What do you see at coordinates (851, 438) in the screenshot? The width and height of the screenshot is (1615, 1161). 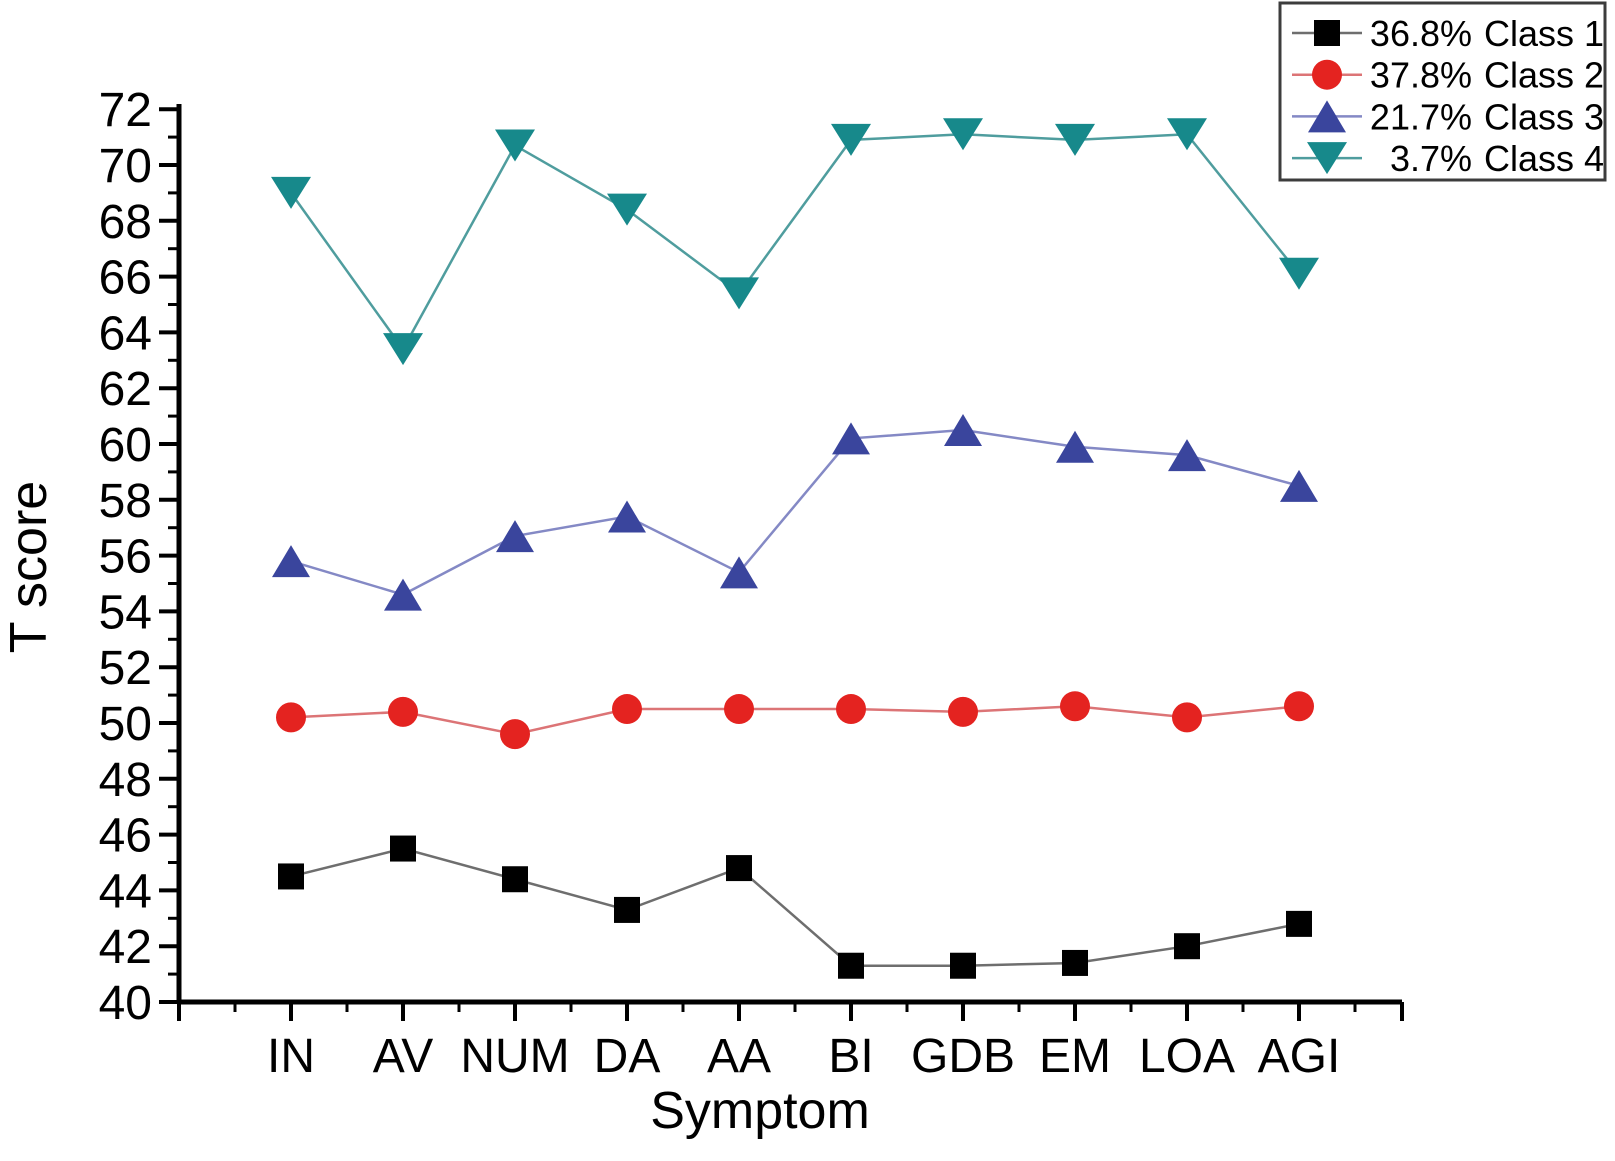 I see `point-class-3-BI` at bounding box center [851, 438].